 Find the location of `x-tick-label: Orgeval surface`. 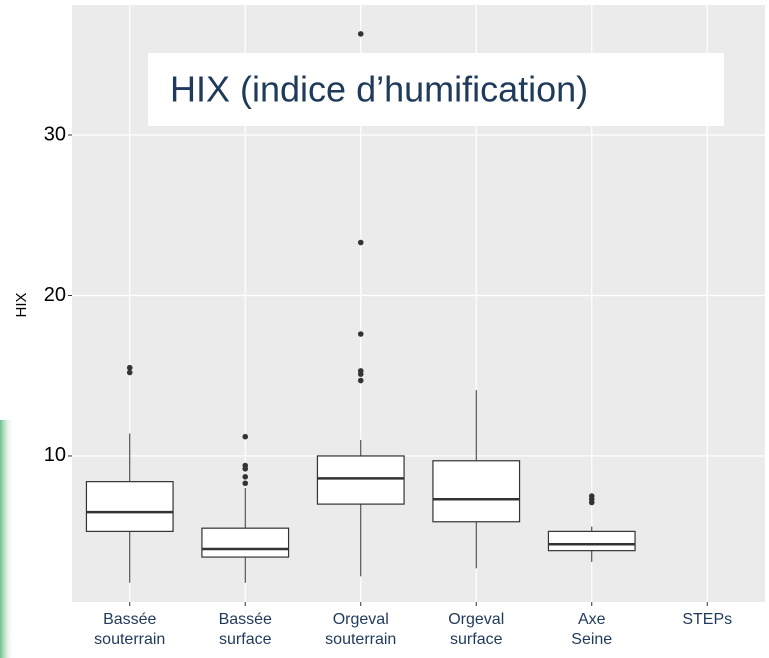

x-tick-label: Orgeval surface is located at coordinates (476, 629).